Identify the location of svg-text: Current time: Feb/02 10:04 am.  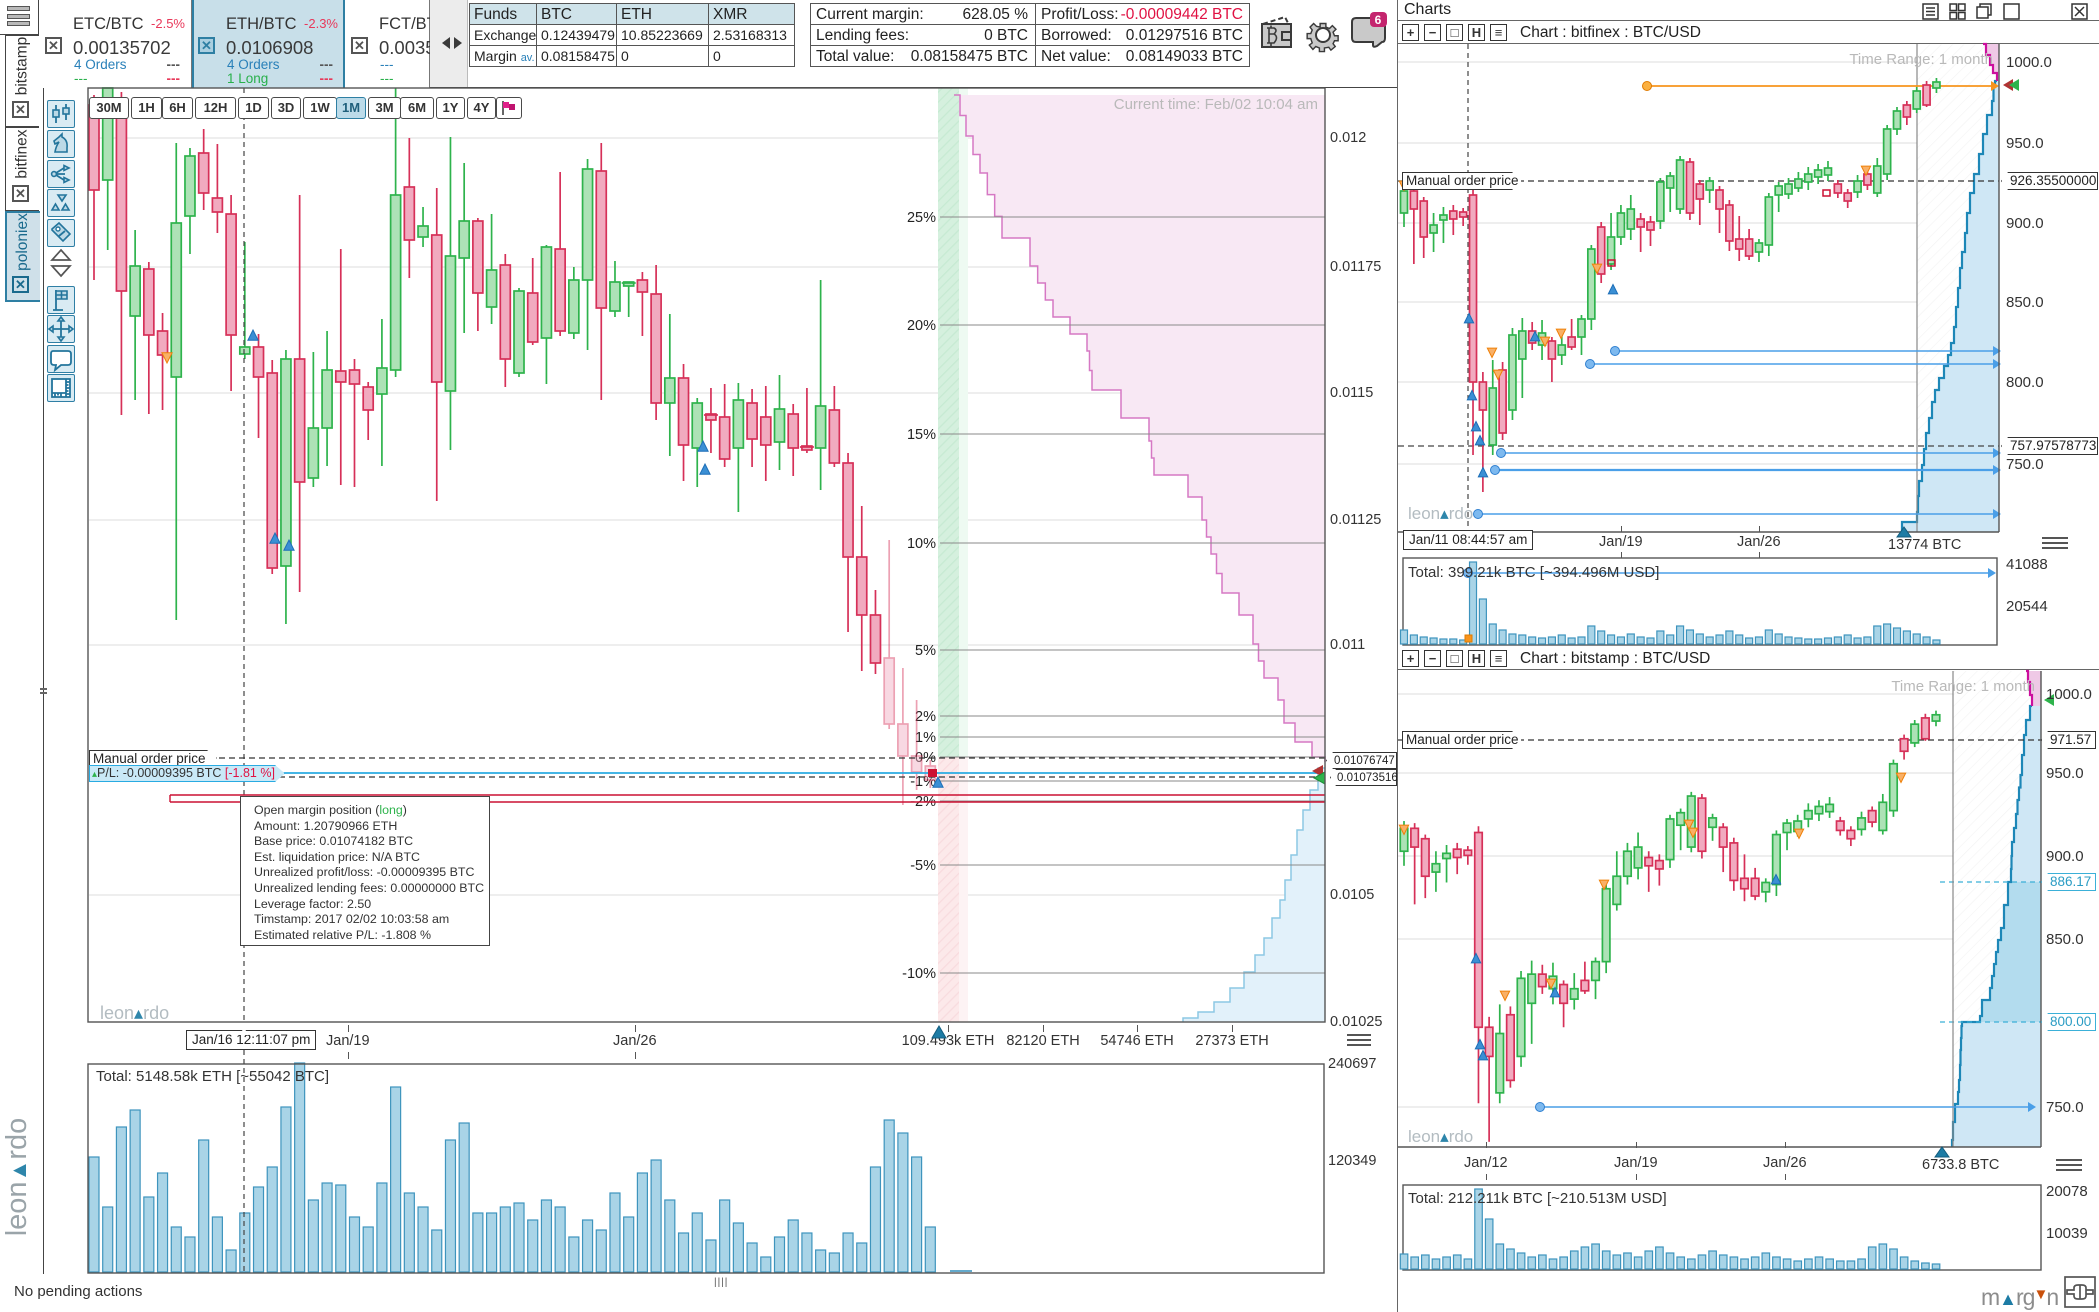
(1216, 104).